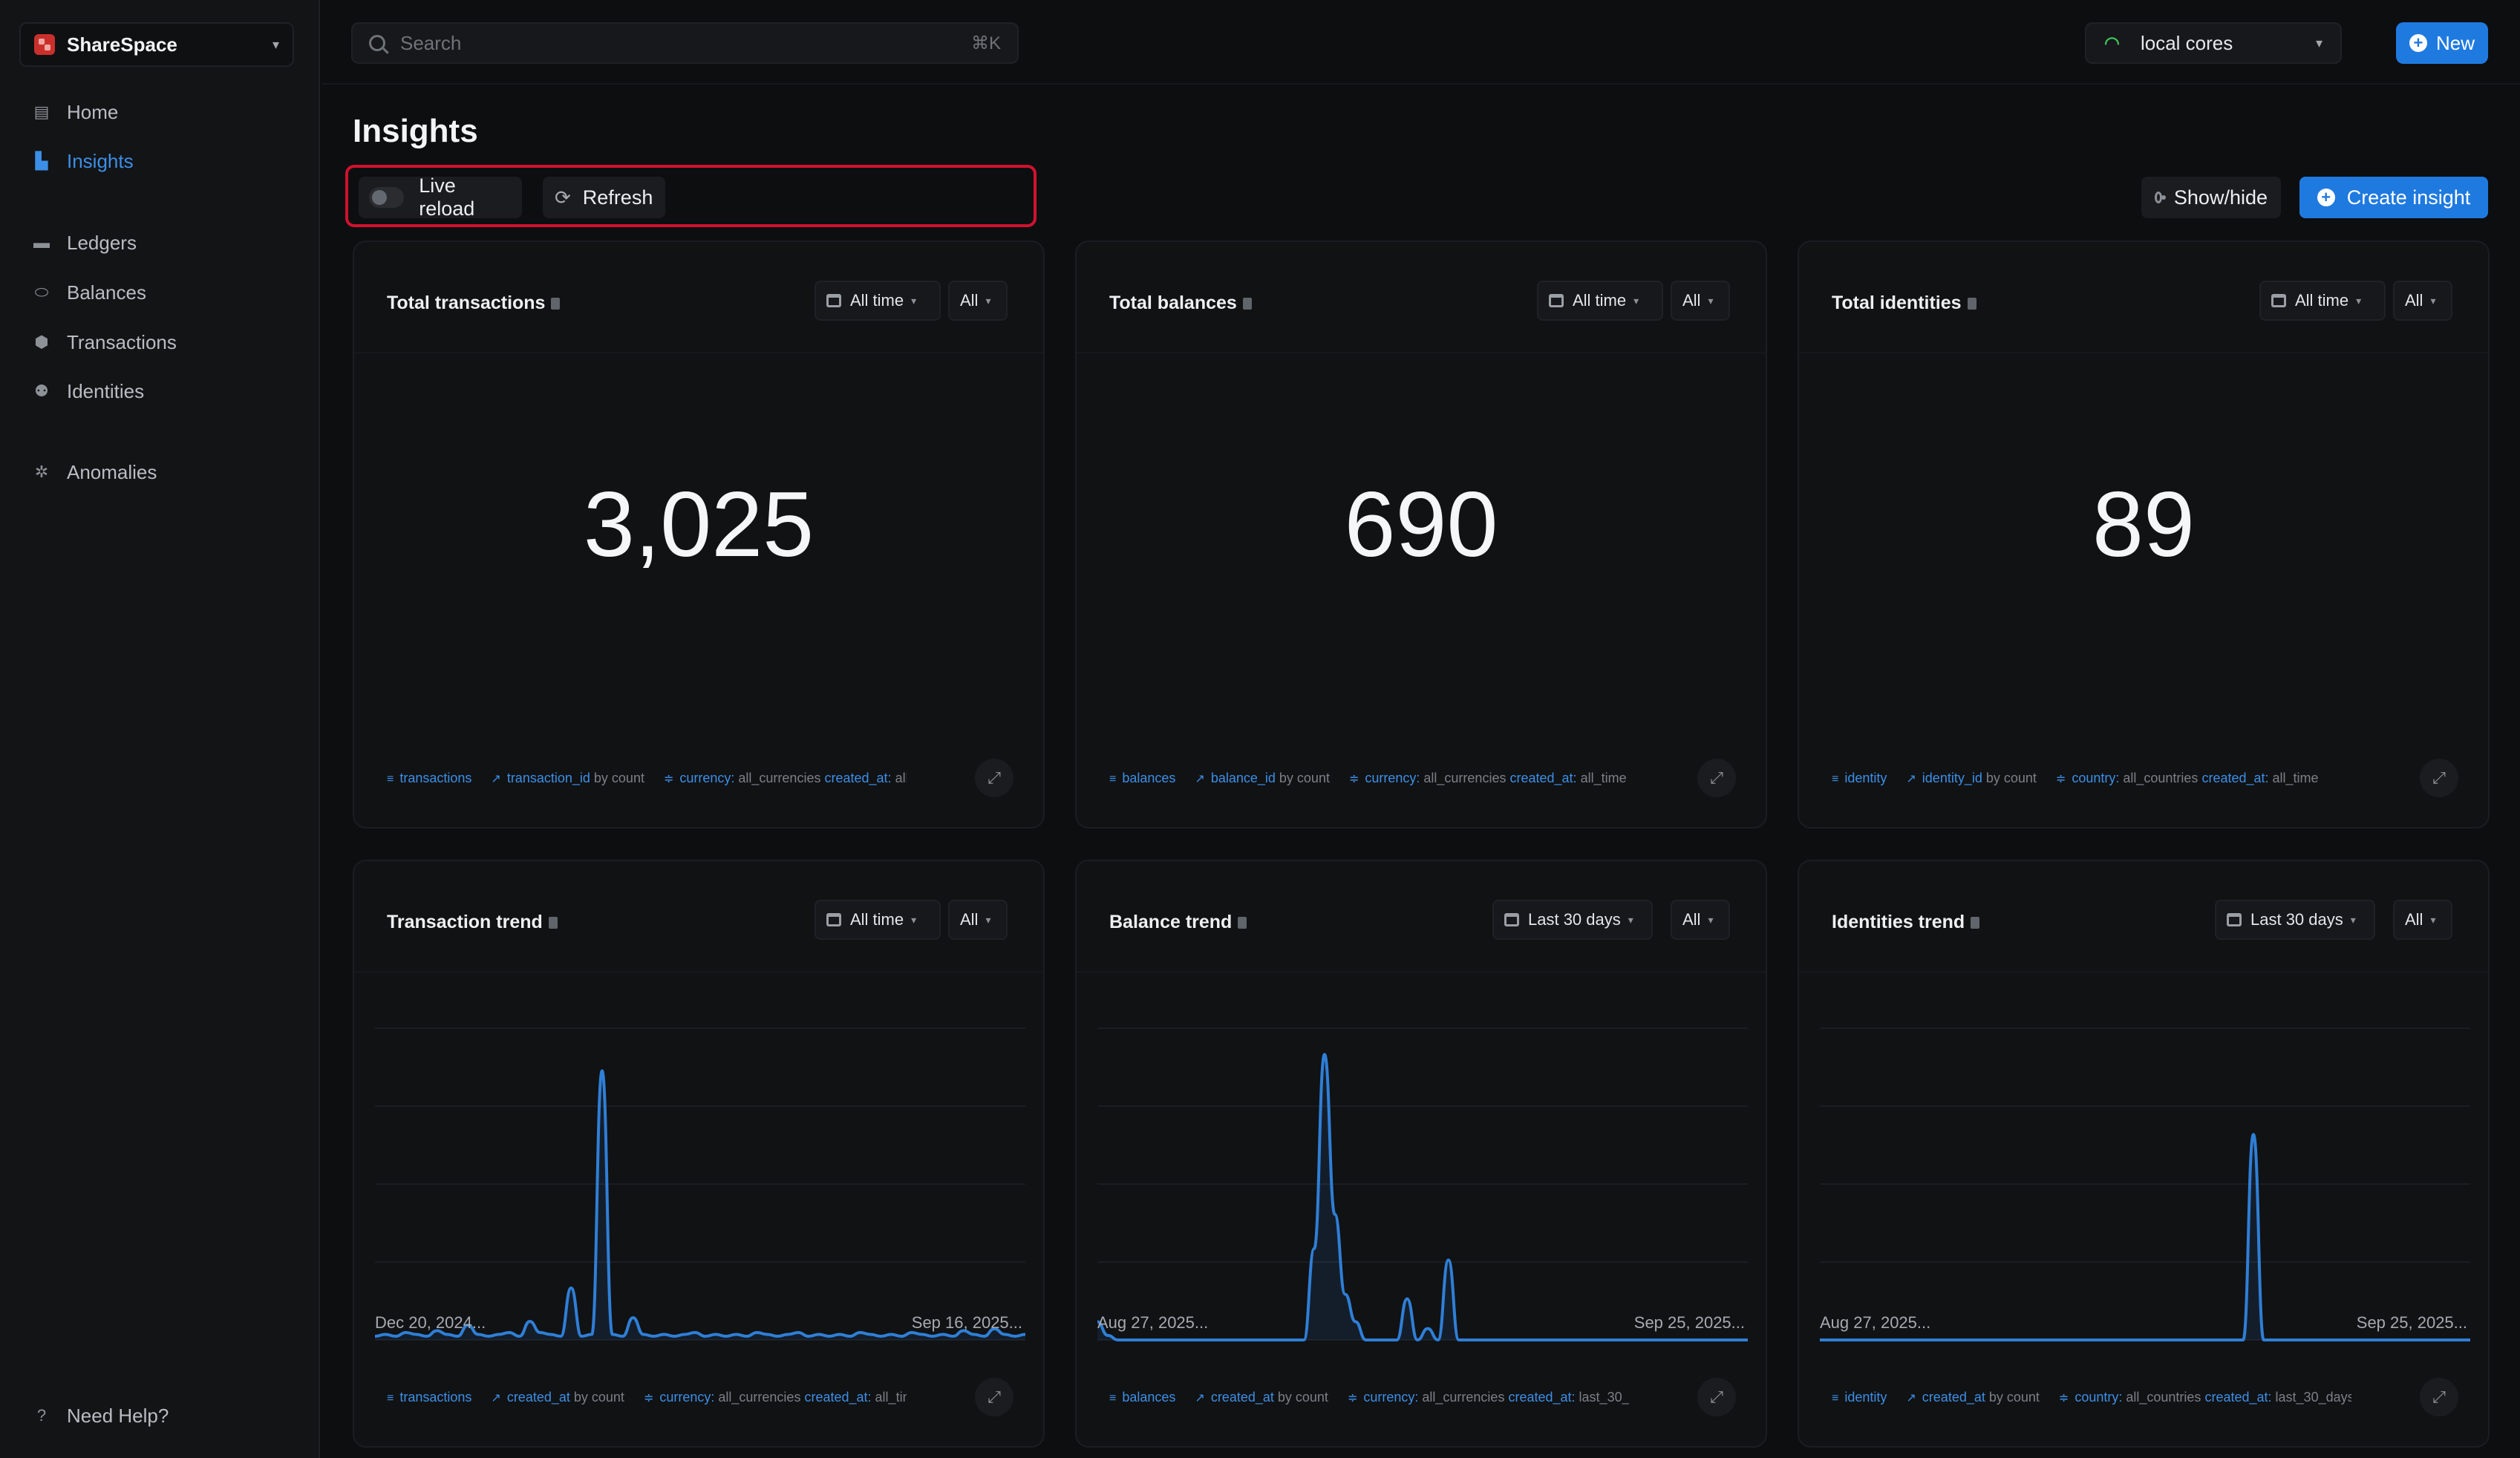 This screenshot has height=1458, width=2520. What do you see at coordinates (377, 43) in the screenshot?
I see `search-icon` at bounding box center [377, 43].